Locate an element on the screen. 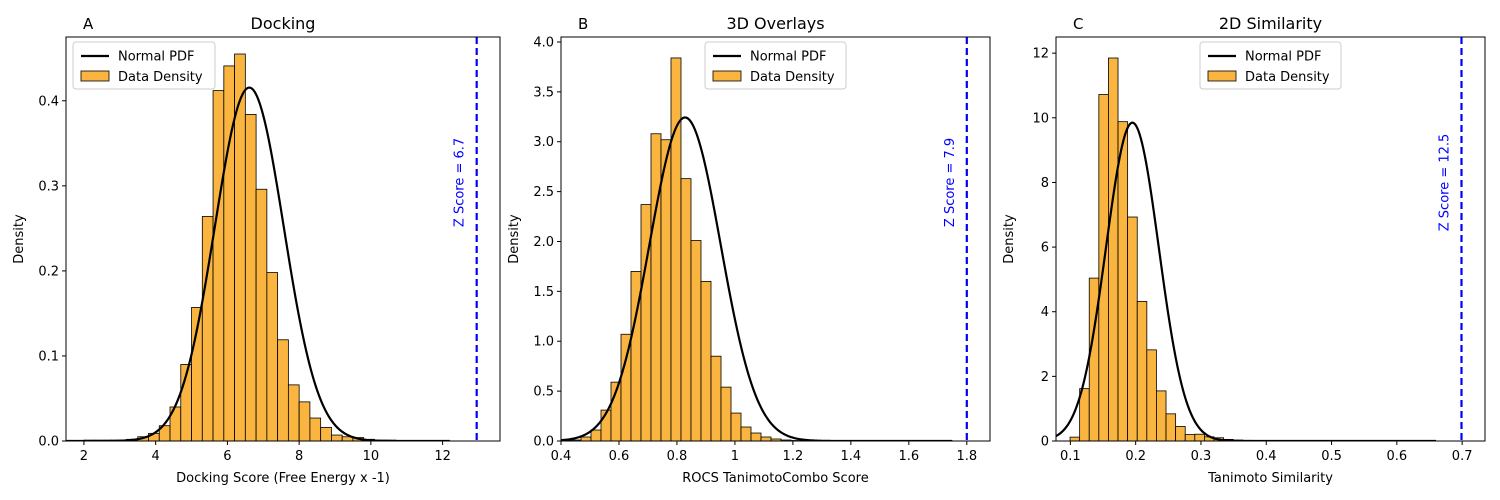  y-tick-label: 0.5 is located at coordinates (543, 392).